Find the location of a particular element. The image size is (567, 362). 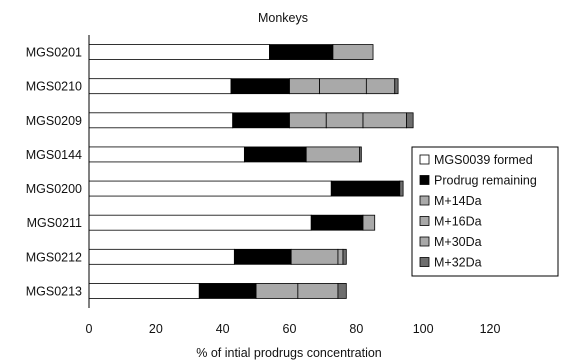

x-tick-label: 0 is located at coordinates (89, 329).